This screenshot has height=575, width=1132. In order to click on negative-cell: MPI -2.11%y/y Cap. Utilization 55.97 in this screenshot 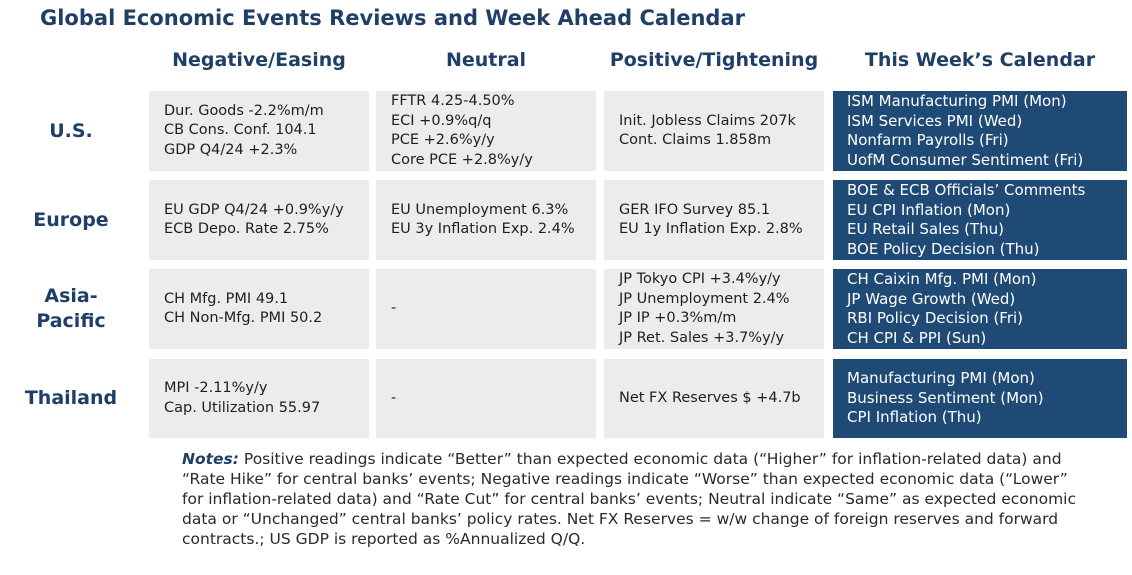, I will do `click(259, 398)`.